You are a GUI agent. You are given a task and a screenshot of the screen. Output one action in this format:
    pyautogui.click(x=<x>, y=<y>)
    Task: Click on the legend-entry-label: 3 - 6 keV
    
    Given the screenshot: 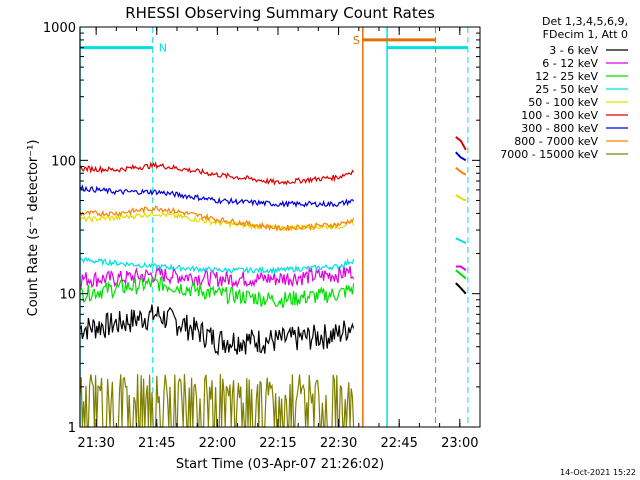 What is the action you would take?
    pyautogui.click(x=573, y=50)
    